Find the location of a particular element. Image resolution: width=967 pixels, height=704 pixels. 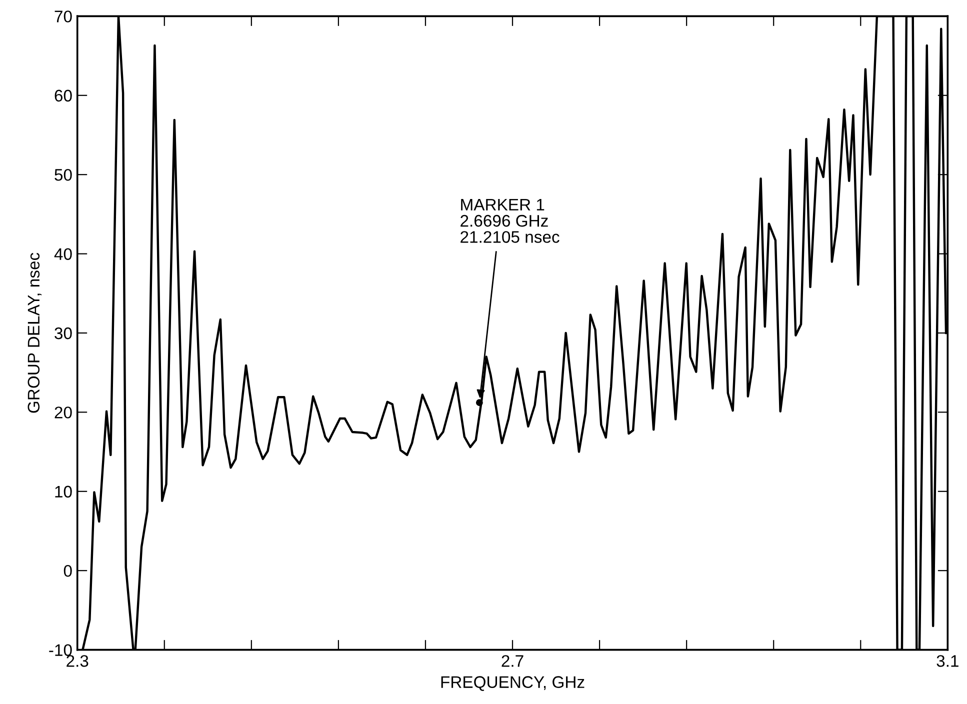

y-tick-label: 30 is located at coordinates (63, 333).